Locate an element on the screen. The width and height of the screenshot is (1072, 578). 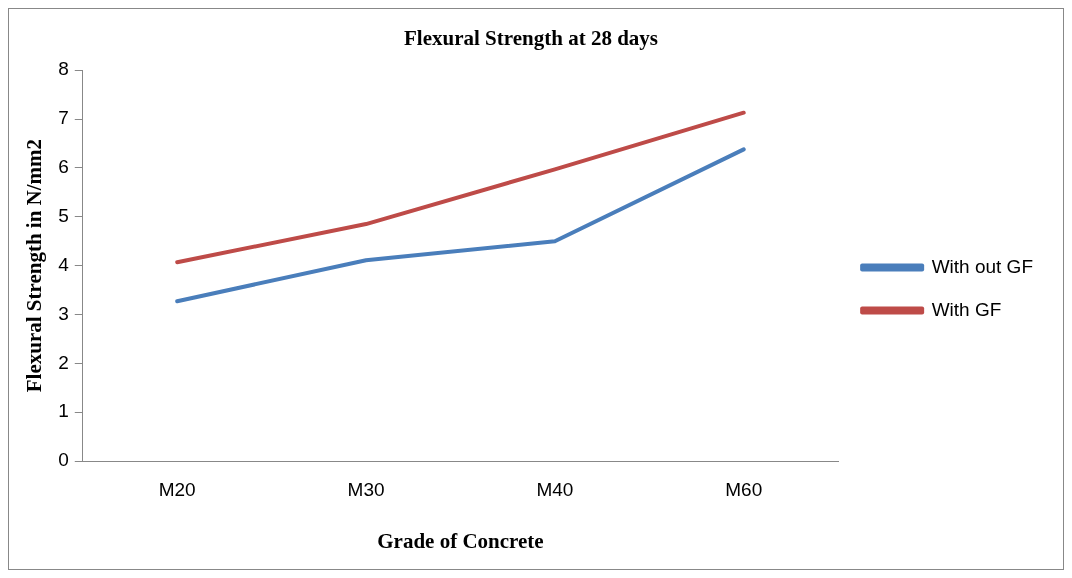
x-tick-label: M20 is located at coordinates (177, 489).